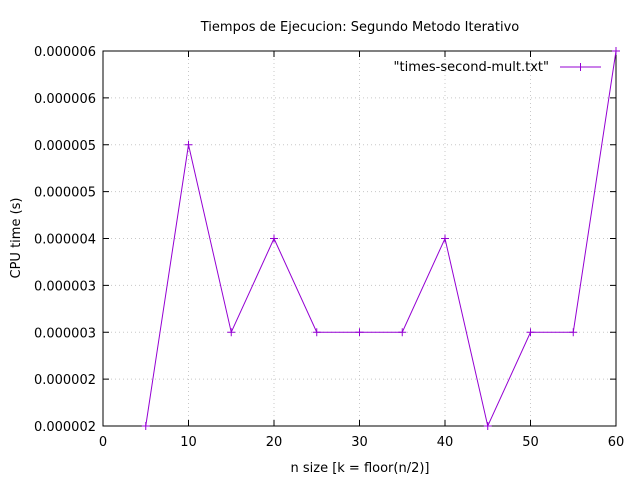  I want to click on x-tick-label: 40, so click(445, 442).